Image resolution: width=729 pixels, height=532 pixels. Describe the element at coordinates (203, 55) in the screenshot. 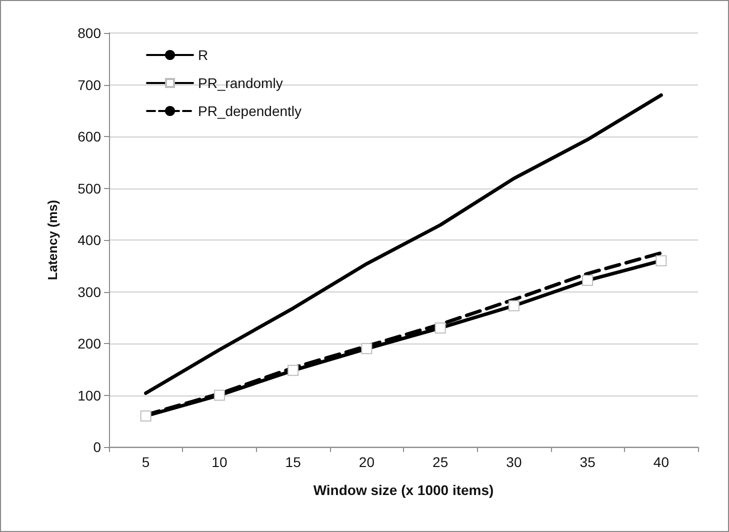

I see `legend-label: R` at that location.